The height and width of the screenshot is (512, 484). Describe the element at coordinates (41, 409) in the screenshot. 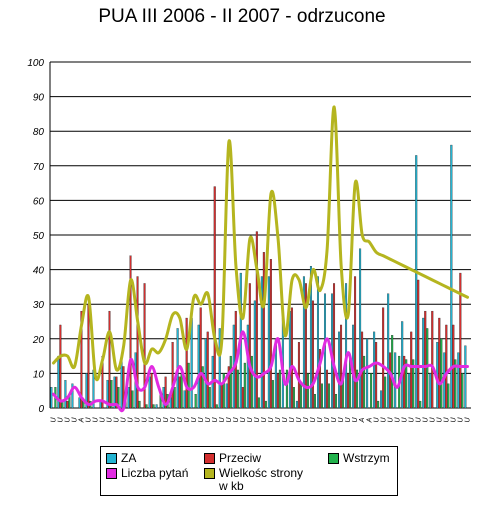

I see `y-tick-label: 0` at that location.